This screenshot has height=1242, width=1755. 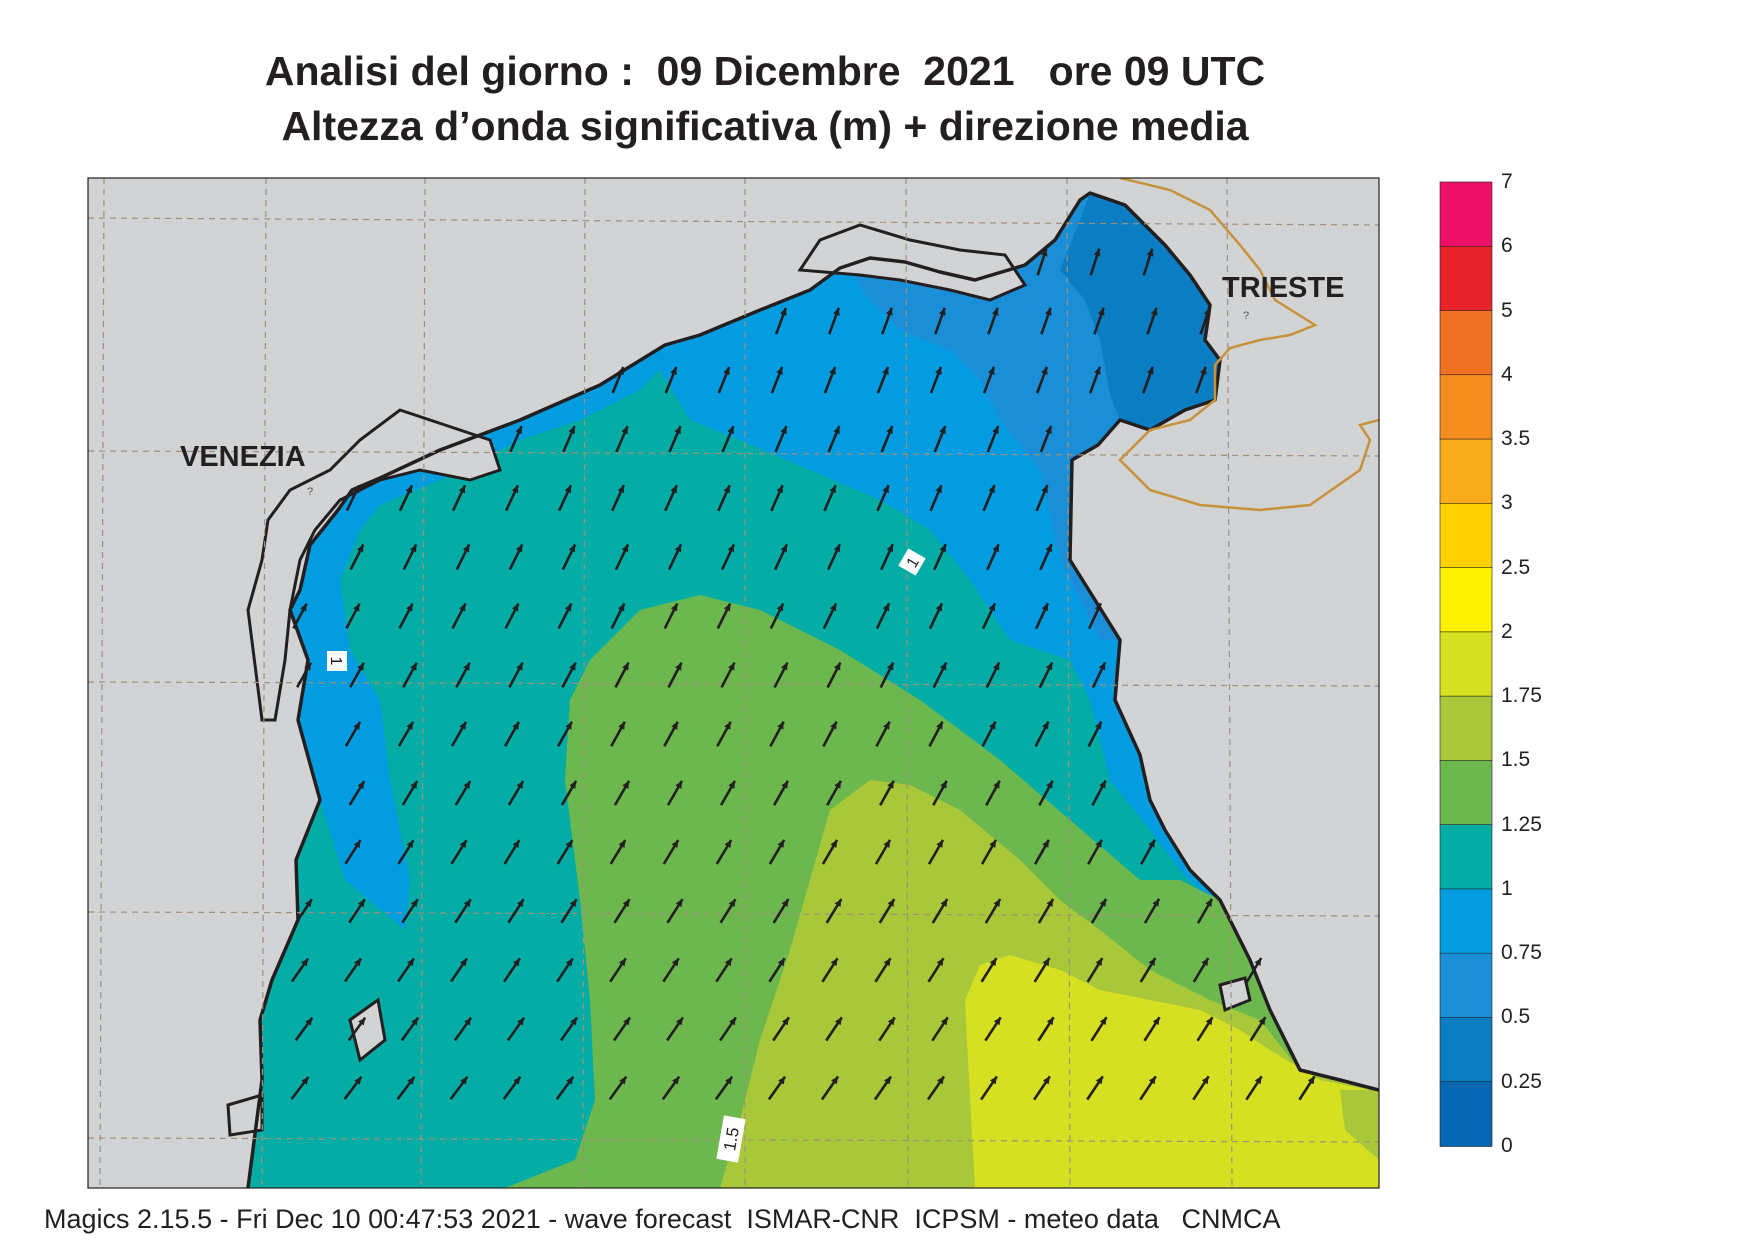 What do you see at coordinates (1521, 824) in the screenshot?
I see `legend-tick-label: 1.25` at bounding box center [1521, 824].